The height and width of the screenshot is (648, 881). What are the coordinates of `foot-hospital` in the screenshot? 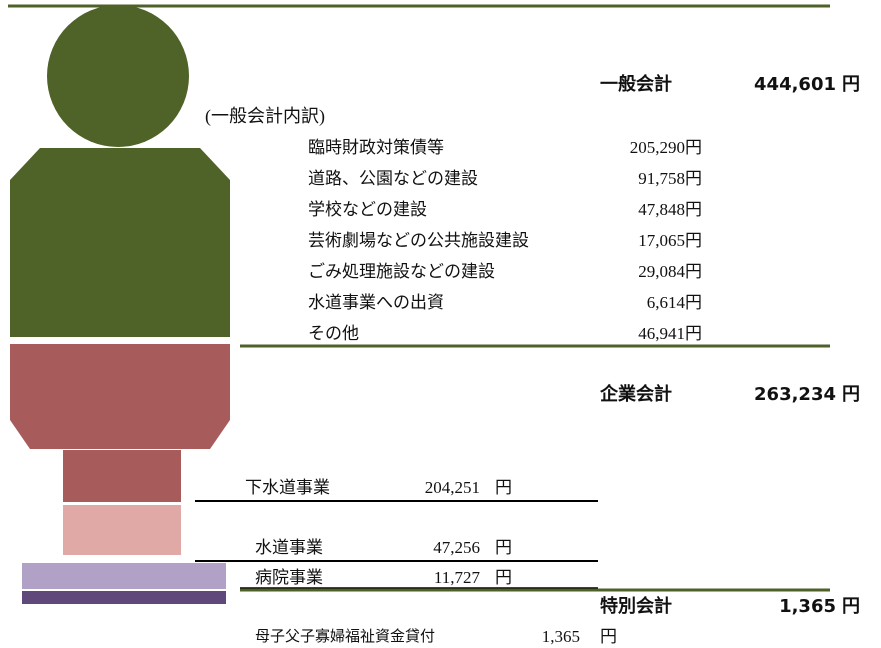 It's located at (124, 576).